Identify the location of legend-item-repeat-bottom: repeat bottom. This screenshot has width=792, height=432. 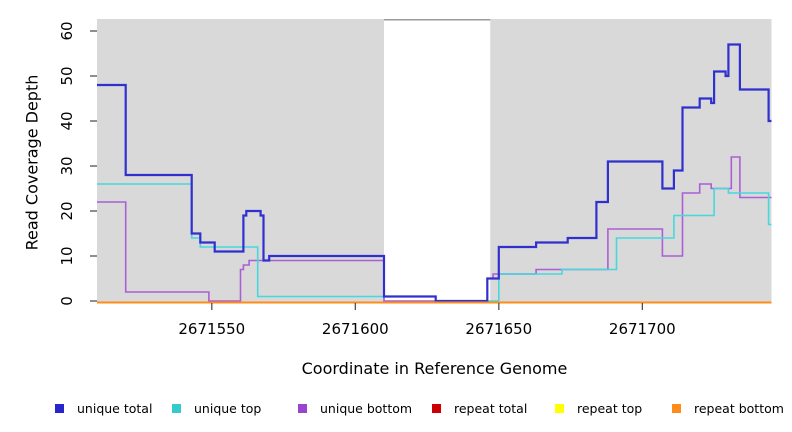
(728, 408).